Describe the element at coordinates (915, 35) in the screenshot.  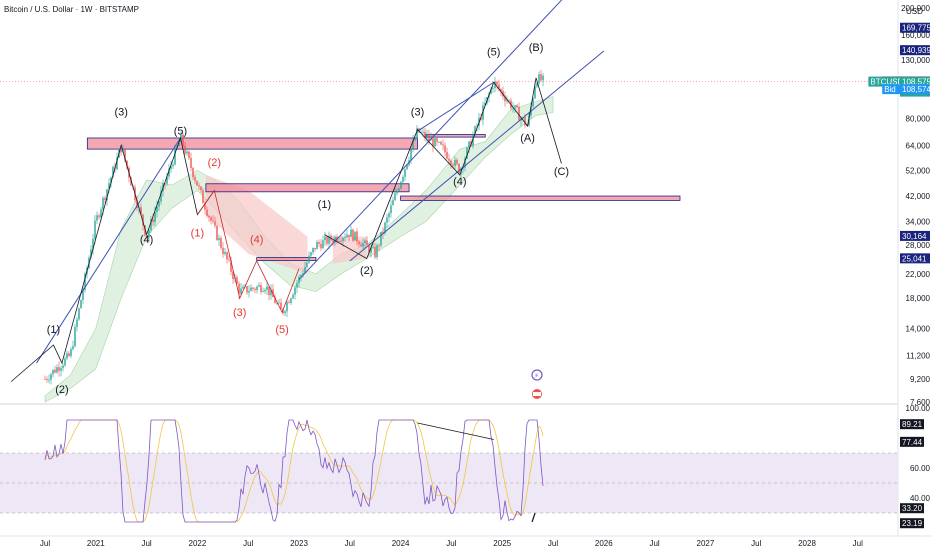
I see `price-tick-label: 160,000` at that location.